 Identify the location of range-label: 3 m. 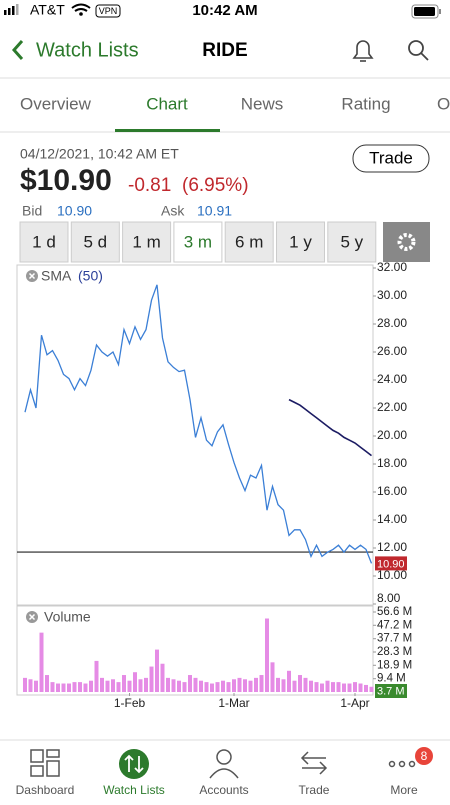
(198, 241).